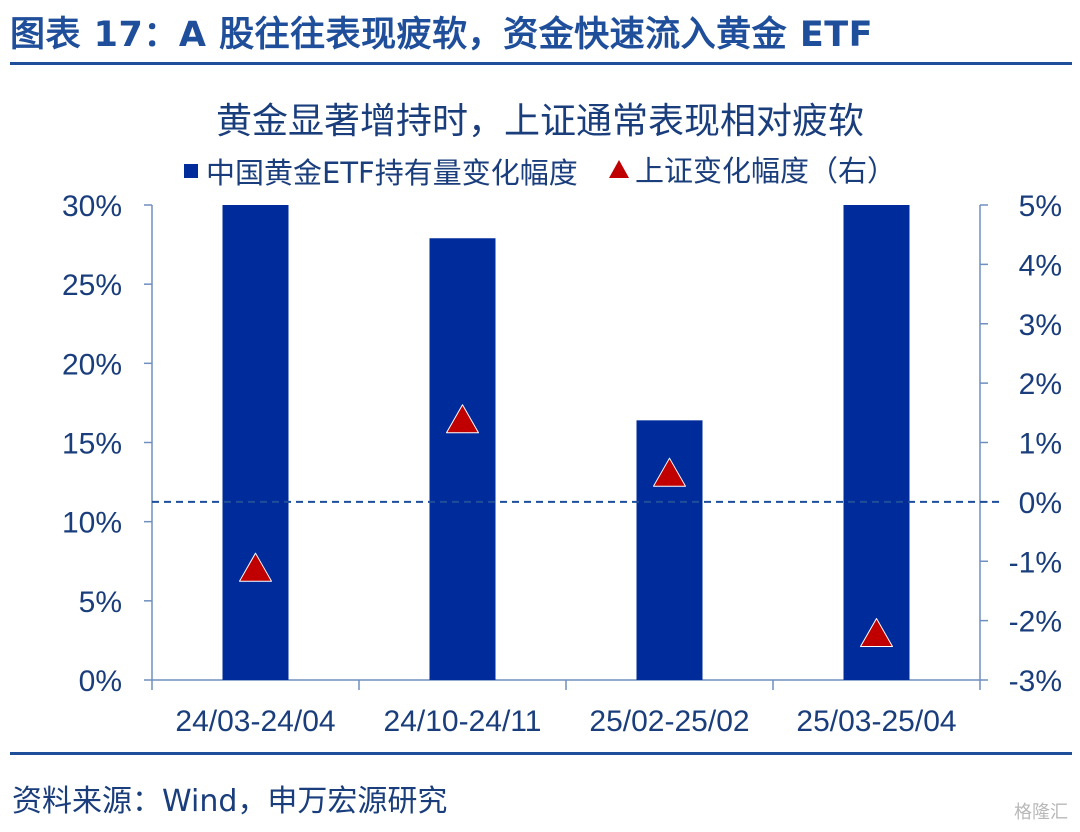 Image resolution: width=1080 pixels, height=832 pixels. I want to click on figure-title: 图表 17：A 股往往表现疲软，资金快速流入黄金 ETF, so click(442, 35).